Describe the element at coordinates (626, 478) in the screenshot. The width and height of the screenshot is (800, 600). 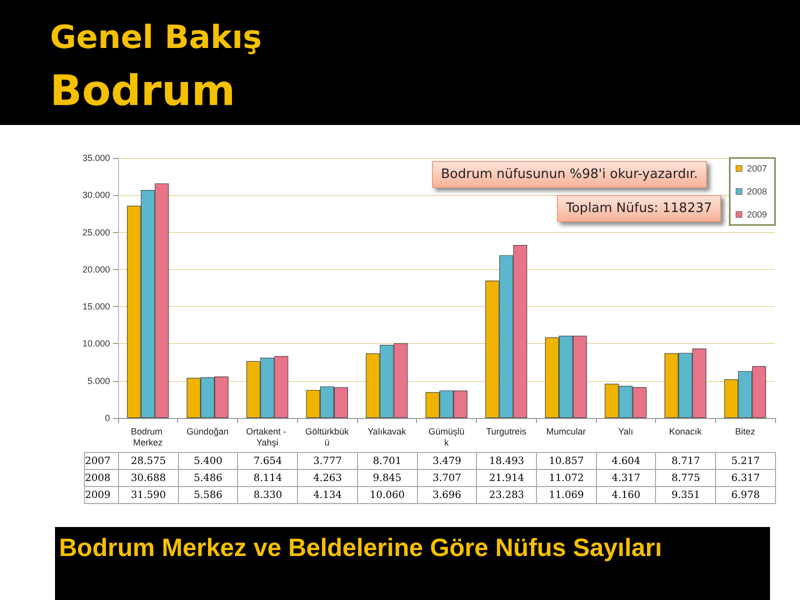
I see `data-label: 4.317` at that location.